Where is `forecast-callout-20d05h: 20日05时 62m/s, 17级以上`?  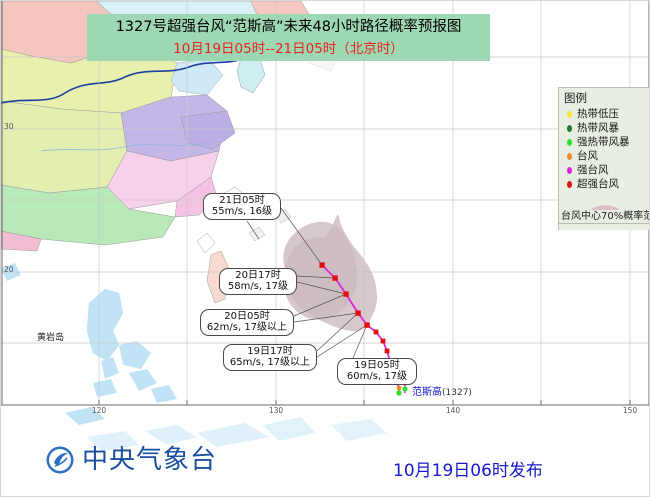 forecast-callout-20d05h: 20日05时 62m/s, 17级以上 is located at coordinates (247, 322).